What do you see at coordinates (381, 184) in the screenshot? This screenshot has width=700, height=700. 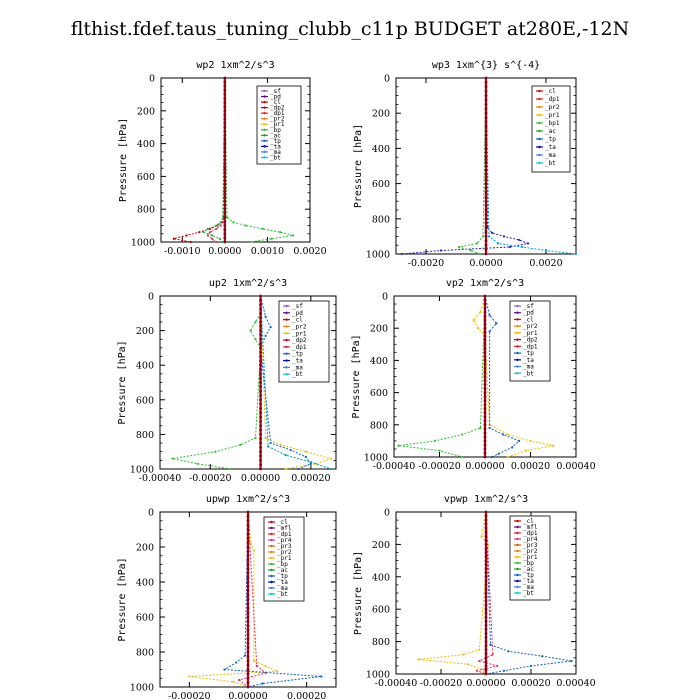 I see `y-tick-label: 600` at bounding box center [381, 184].